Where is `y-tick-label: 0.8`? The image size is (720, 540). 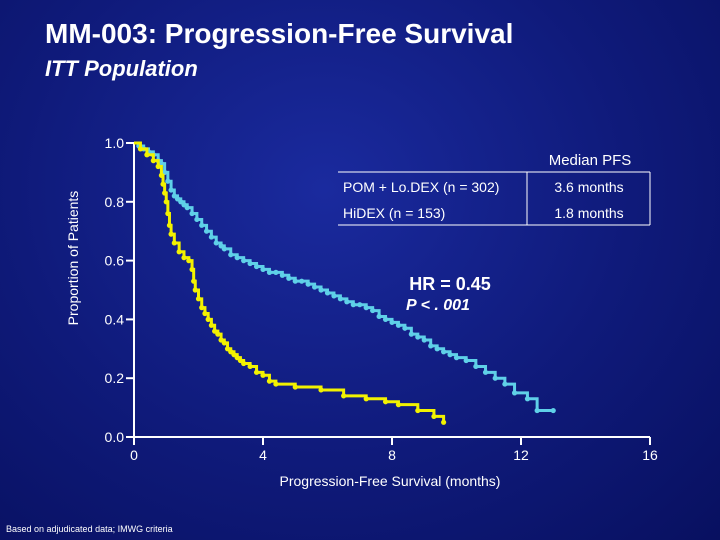 y-tick-label: 0.8 is located at coordinates (115, 202).